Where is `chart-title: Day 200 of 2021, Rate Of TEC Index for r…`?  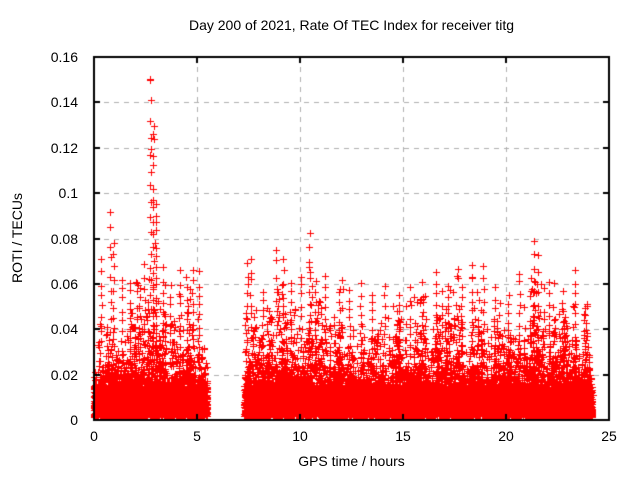
chart-title: Day 200 of 2021, Rate Of TEC Index for r… is located at coordinates (351, 25).